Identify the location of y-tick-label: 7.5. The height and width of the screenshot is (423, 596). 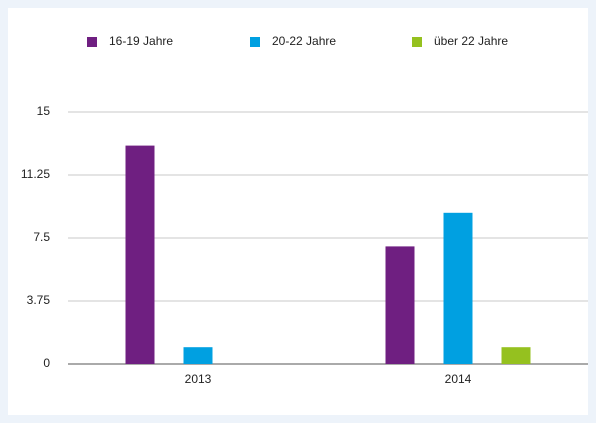
(41, 237).